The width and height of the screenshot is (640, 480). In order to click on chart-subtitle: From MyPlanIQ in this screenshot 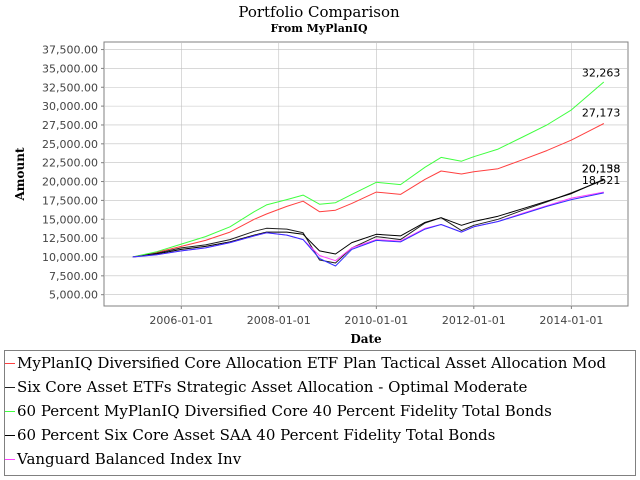, I will do `click(319, 28)`.